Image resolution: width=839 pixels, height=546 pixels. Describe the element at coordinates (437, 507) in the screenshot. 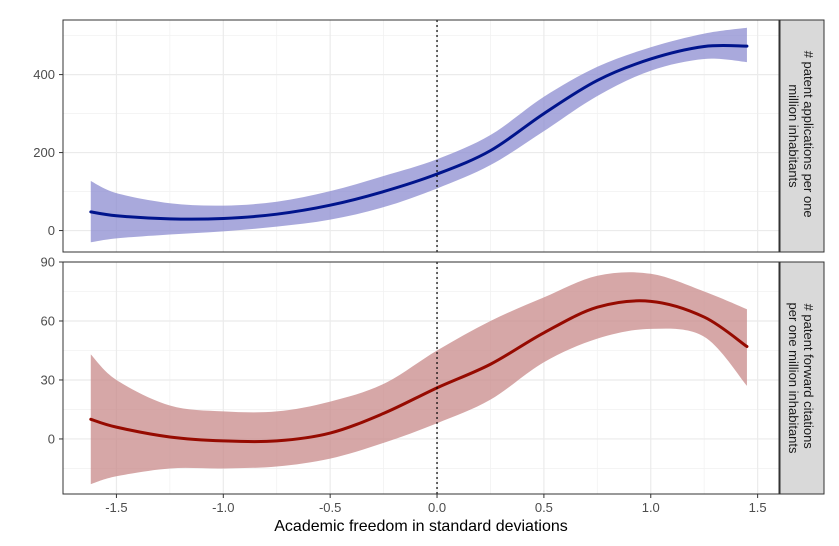

I see `x-tick-label: 0.0` at that location.